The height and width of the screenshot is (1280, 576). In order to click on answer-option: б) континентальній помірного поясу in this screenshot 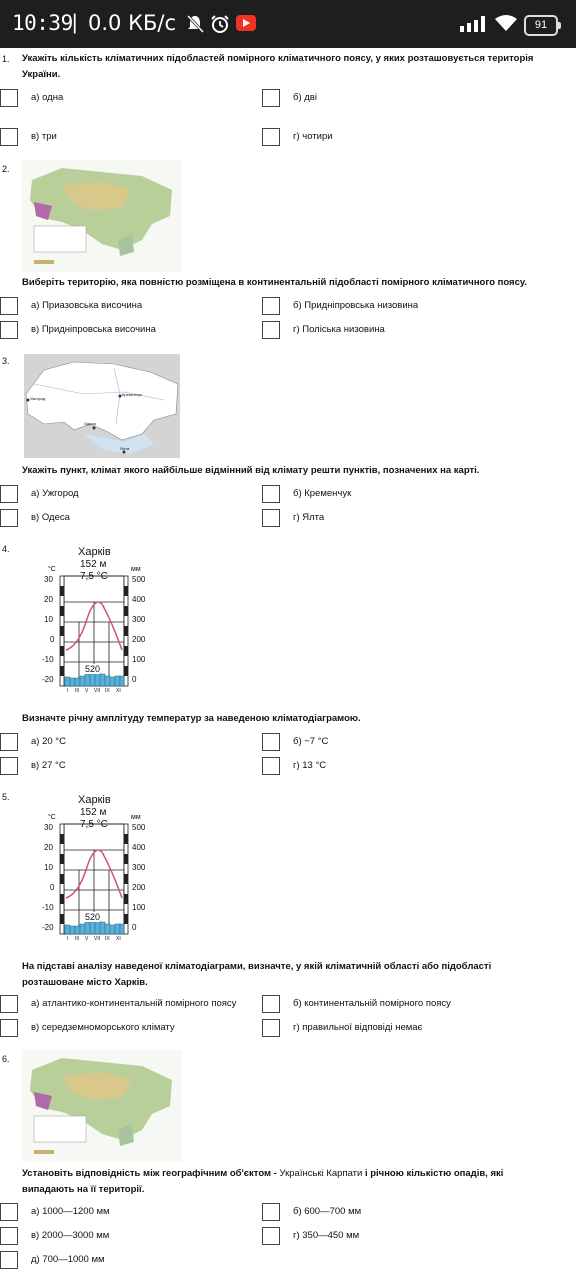, I will do `click(387, 1004)`.